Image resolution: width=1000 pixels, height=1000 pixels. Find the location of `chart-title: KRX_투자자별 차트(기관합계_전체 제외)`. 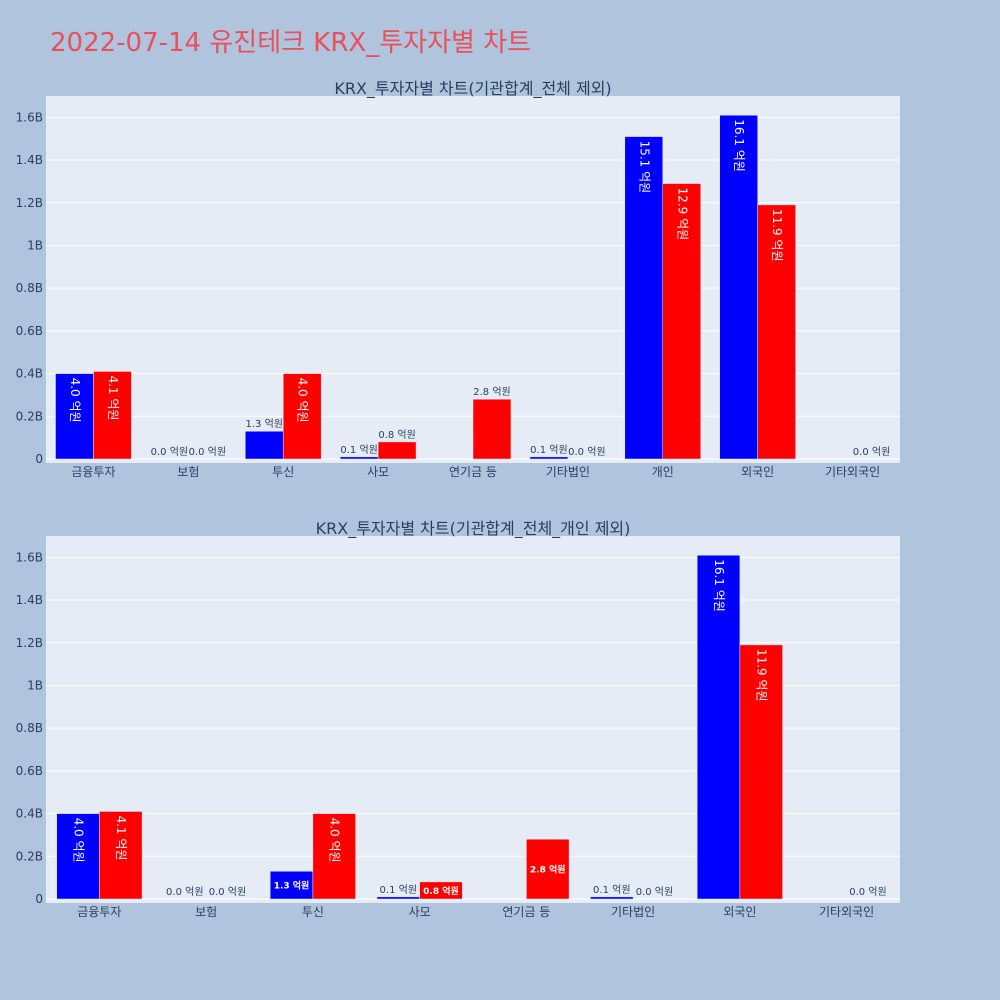

chart-title: KRX_투자자별 차트(기관합계_전체 제외) is located at coordinates (472, 89).